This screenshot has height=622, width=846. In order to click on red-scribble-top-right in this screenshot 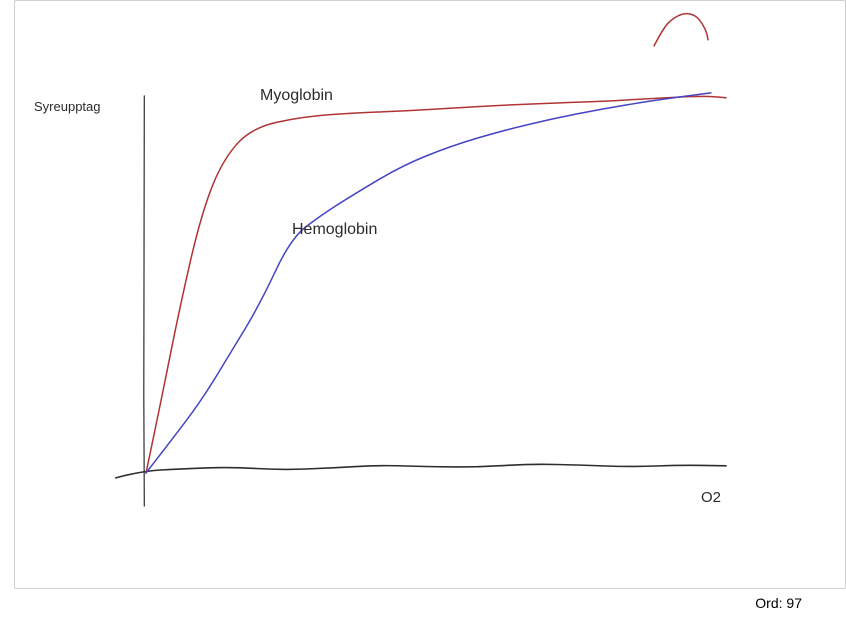, I will do `click(681, 29)`.